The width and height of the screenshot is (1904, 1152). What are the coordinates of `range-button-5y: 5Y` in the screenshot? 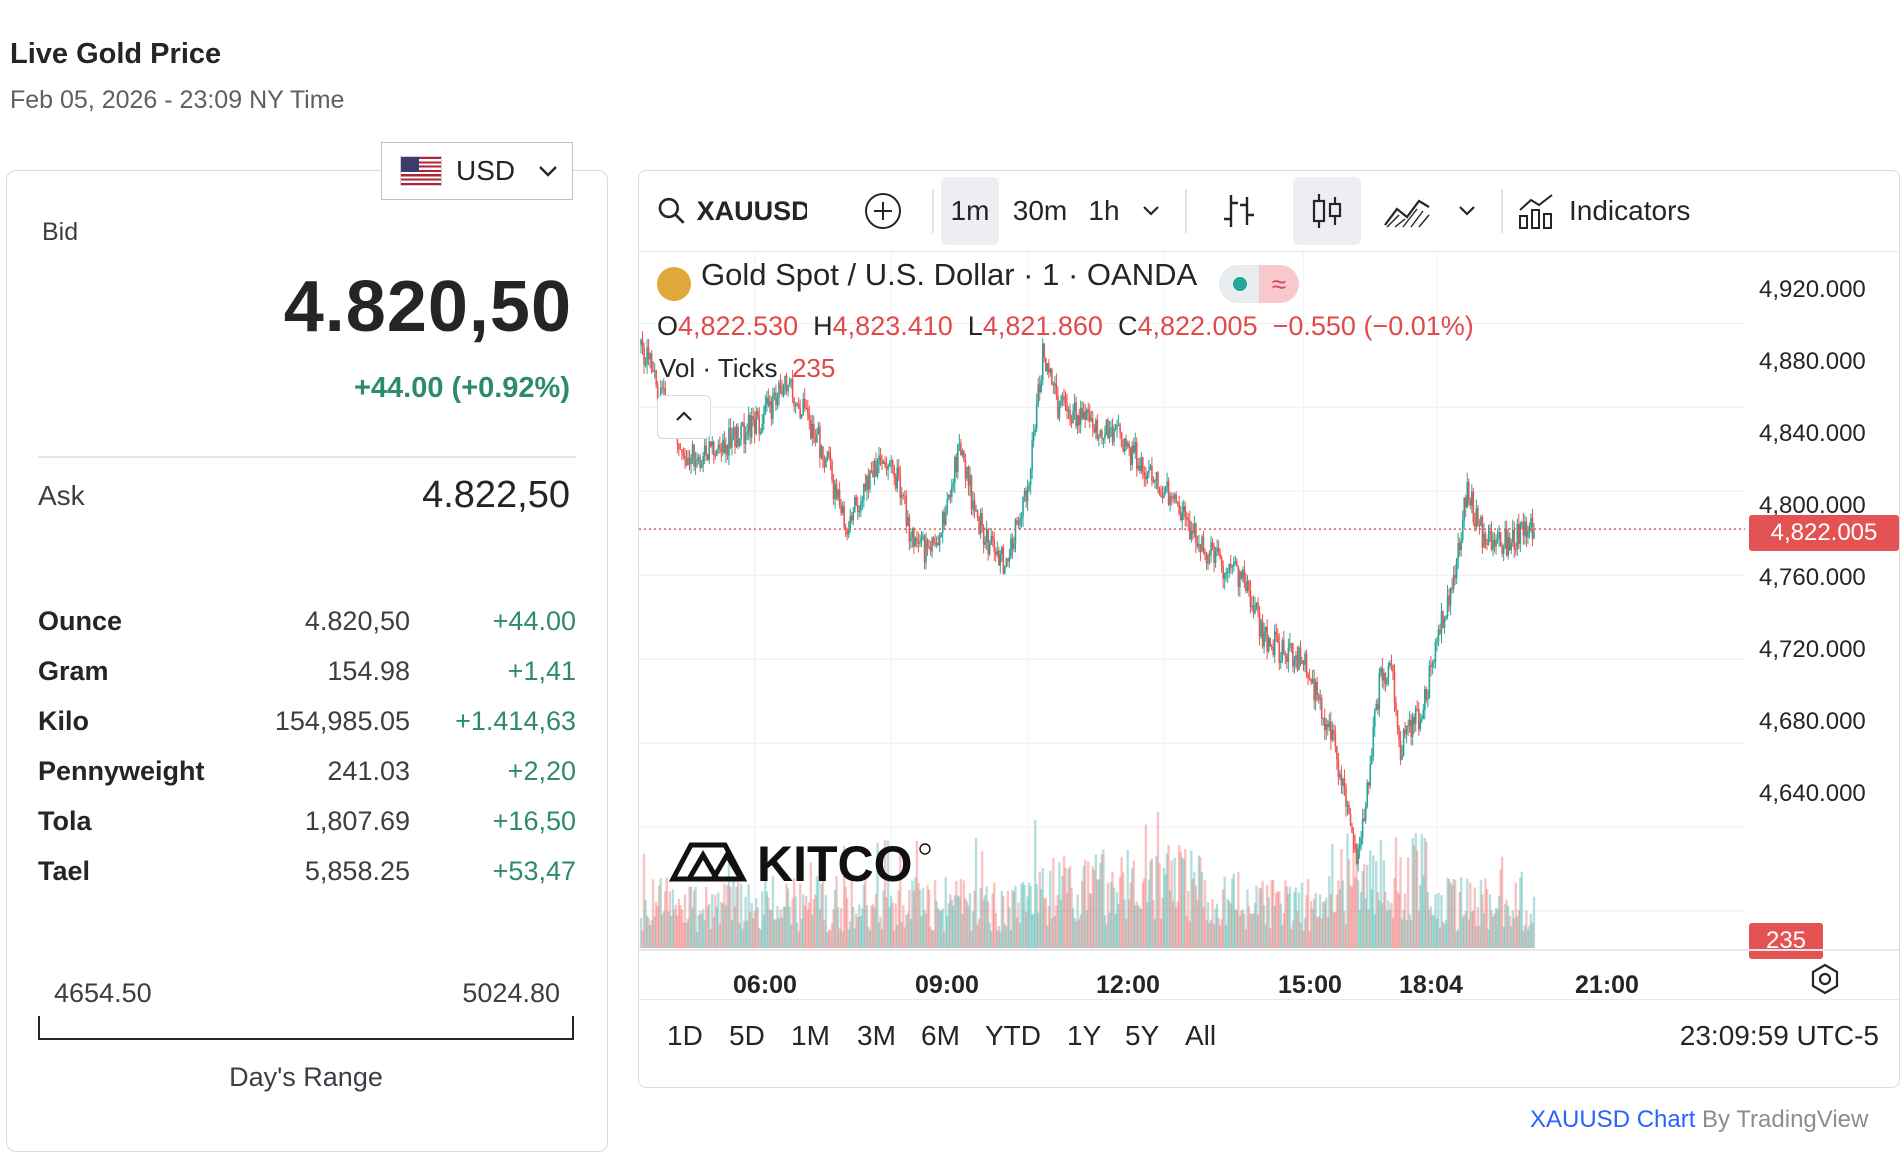 It's located at (1142, 1035).